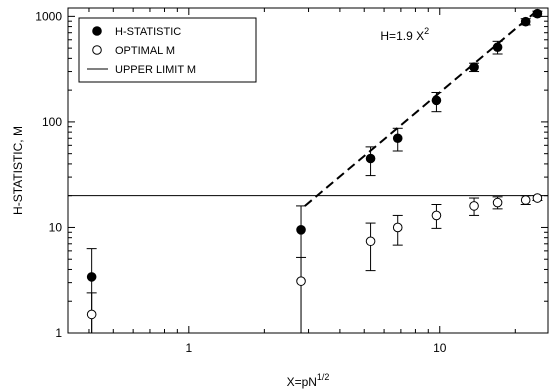 The image size is (560, 392). I want to click on fit-equation-label: H=1.9 X2, so click(404, 34).